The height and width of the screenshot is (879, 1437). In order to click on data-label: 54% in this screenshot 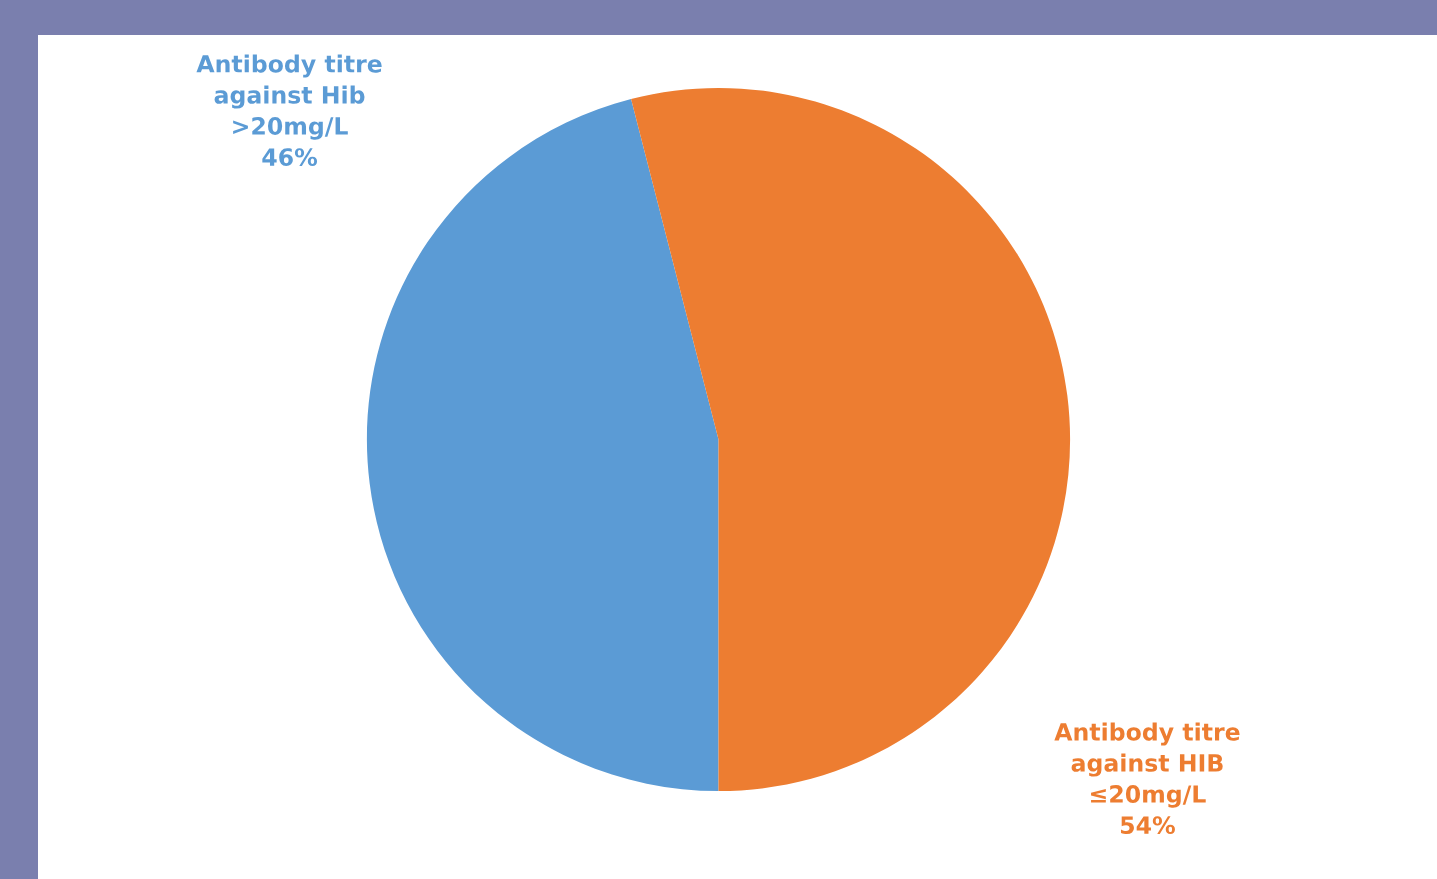, I will do `click(1148, 825)`.